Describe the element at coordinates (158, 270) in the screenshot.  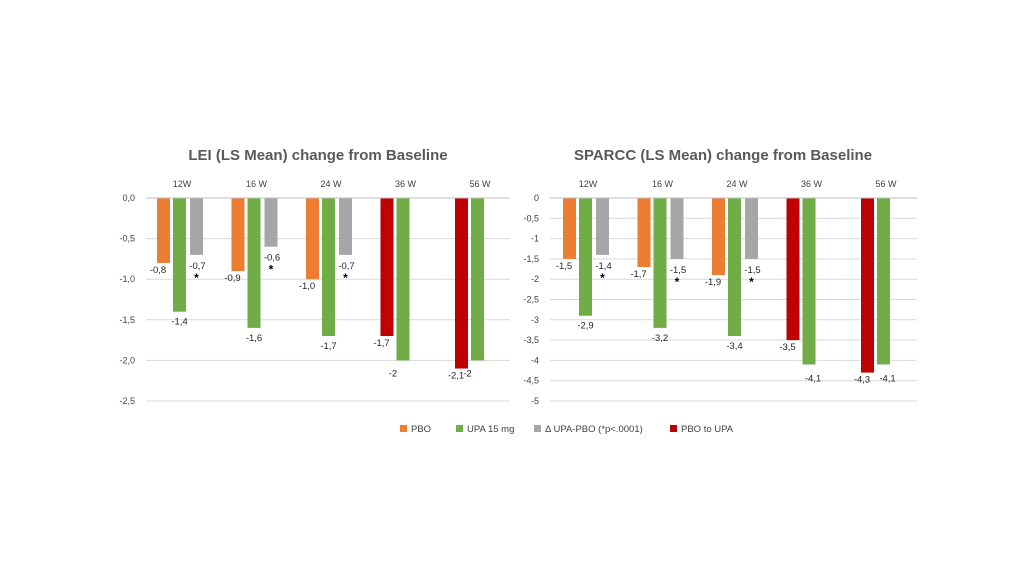
I see `data-label: -0,8` at that location.